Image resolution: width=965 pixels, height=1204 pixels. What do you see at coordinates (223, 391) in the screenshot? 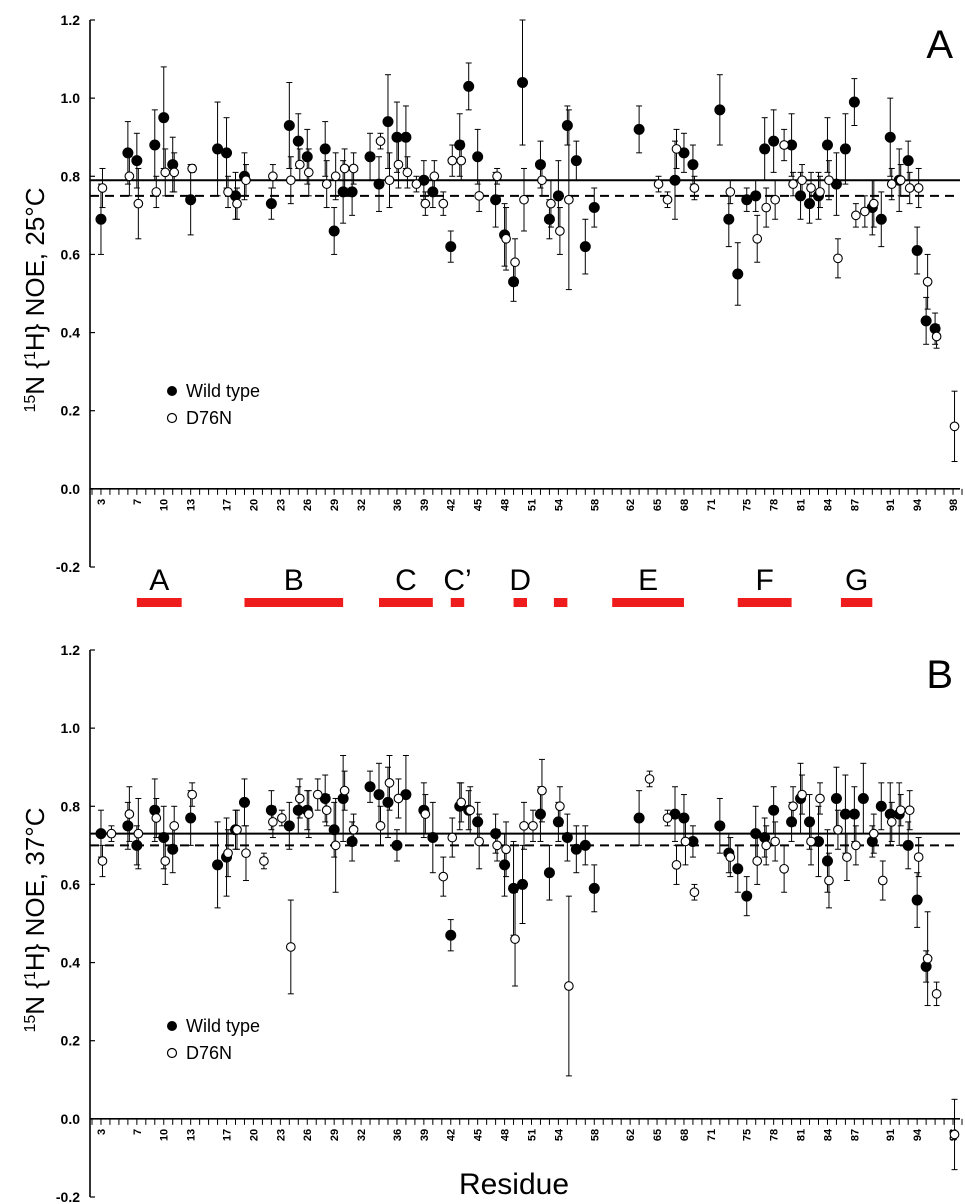
I see `legend-wild-type-label: Wild type` at bounding box center [223, 391].